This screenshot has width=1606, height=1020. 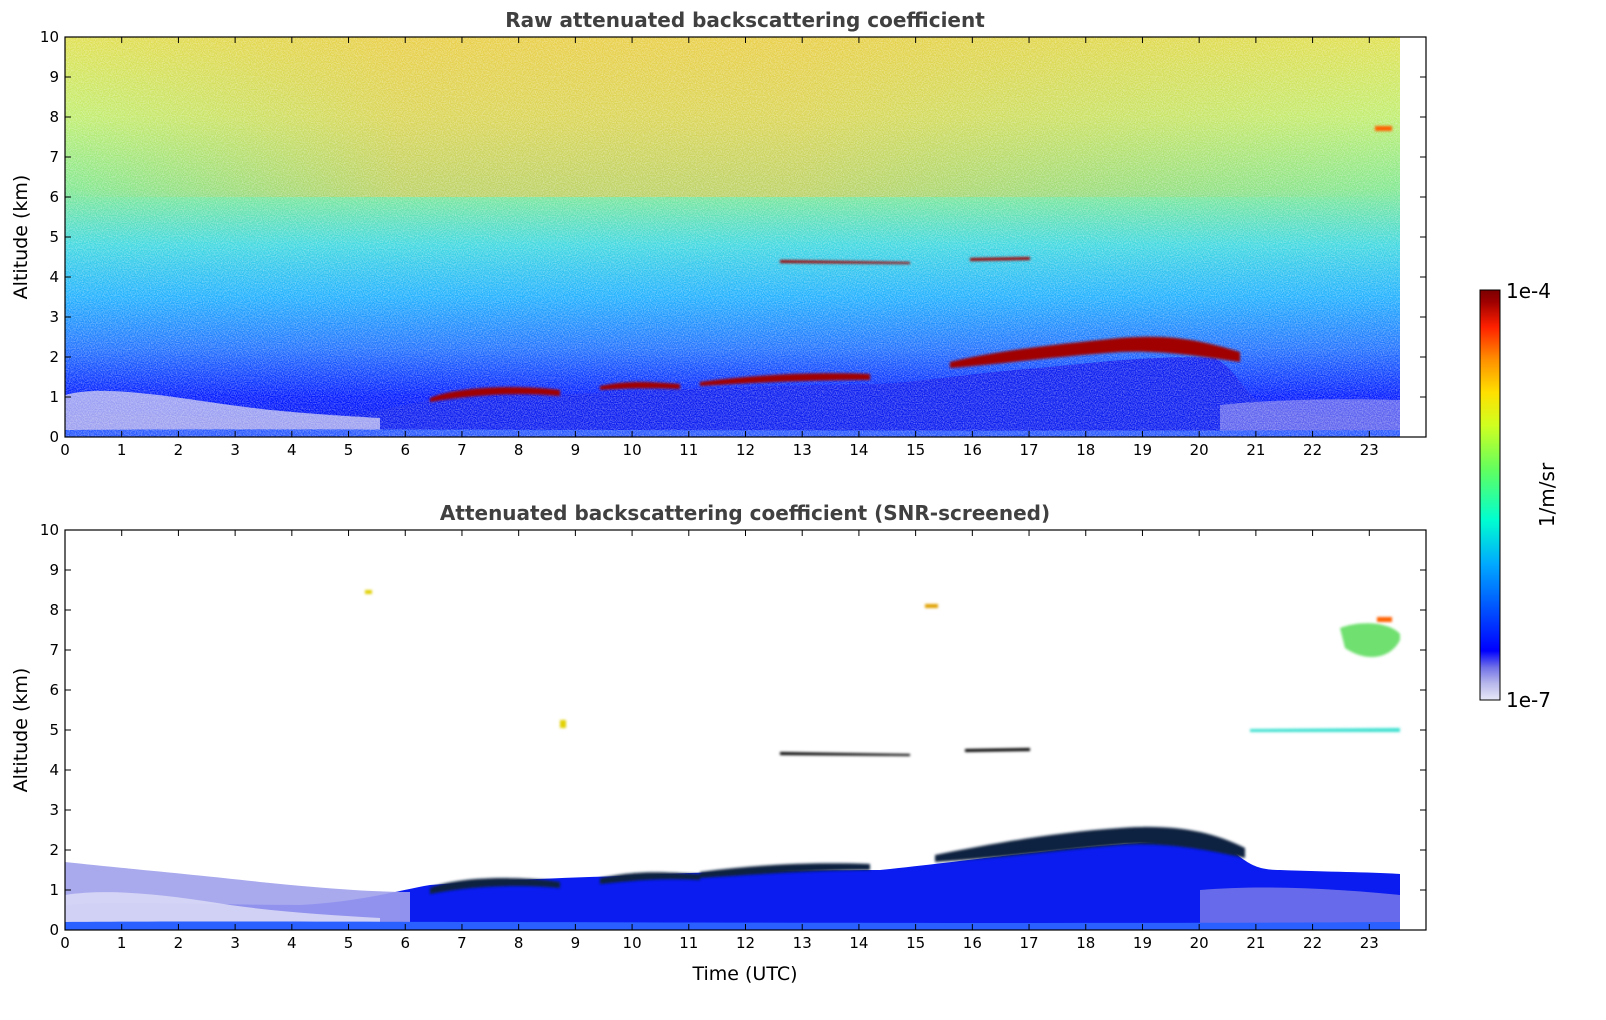 I want to click on screened-surface-line, so click(x=732, y=925).